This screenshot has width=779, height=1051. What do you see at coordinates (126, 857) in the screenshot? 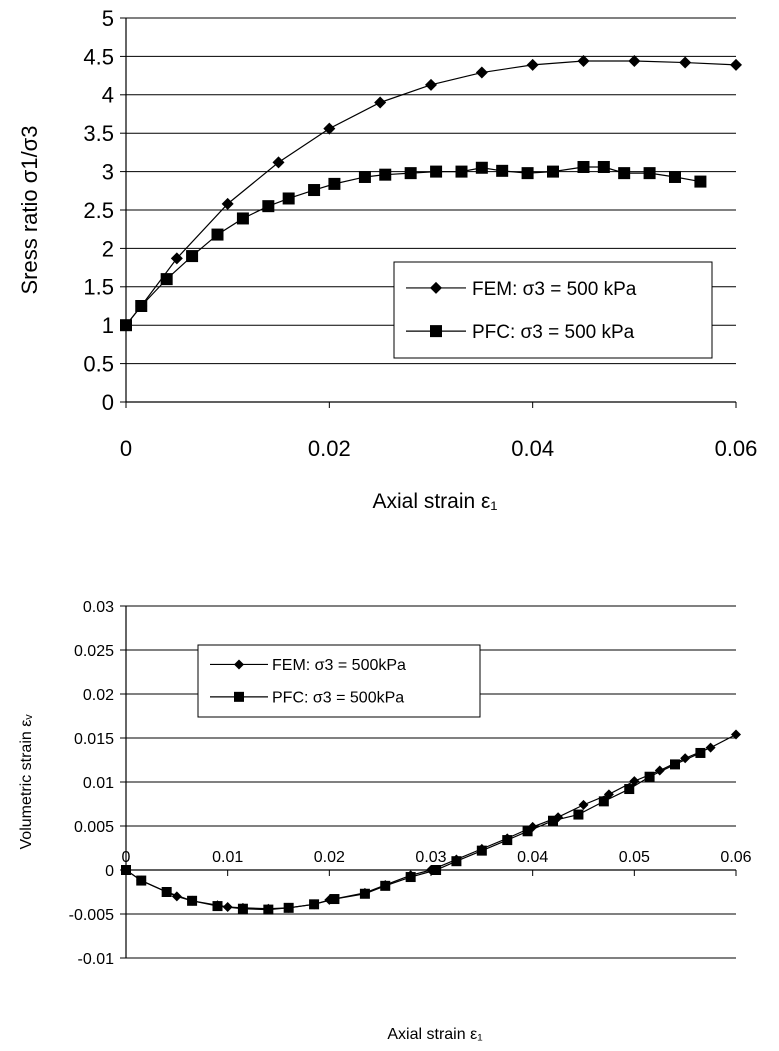
I see `x-tick-label: 0` at bounding box center [126, 857].